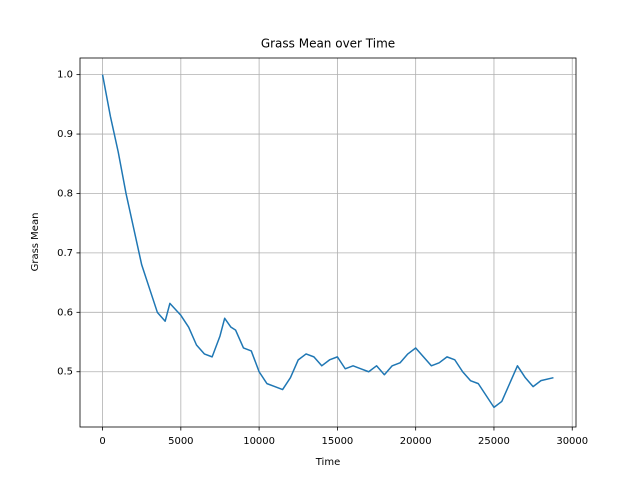 Image resolution: width=640 pixels, height=484 pixels. What do you see at coordinates (416, 441) in the screenshot?
I see `x-tick-label: 20000` at bounding box center [416, 441].